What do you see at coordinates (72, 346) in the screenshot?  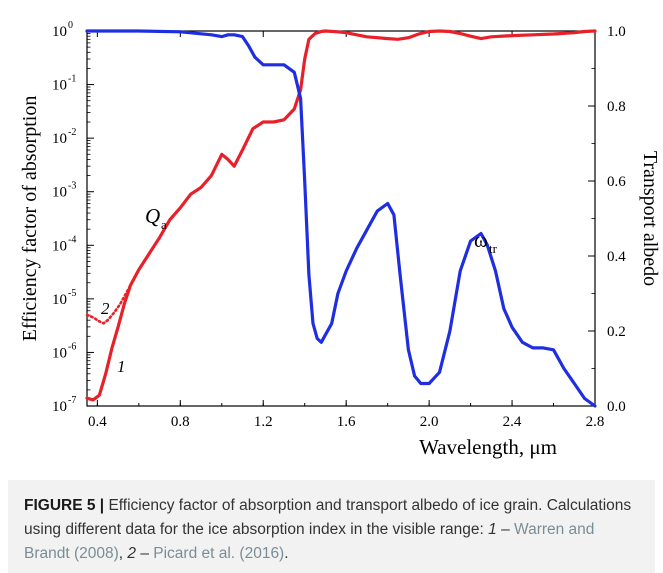 I see `y-left-tick-exponent: -6` at bounding box center [72, 346].